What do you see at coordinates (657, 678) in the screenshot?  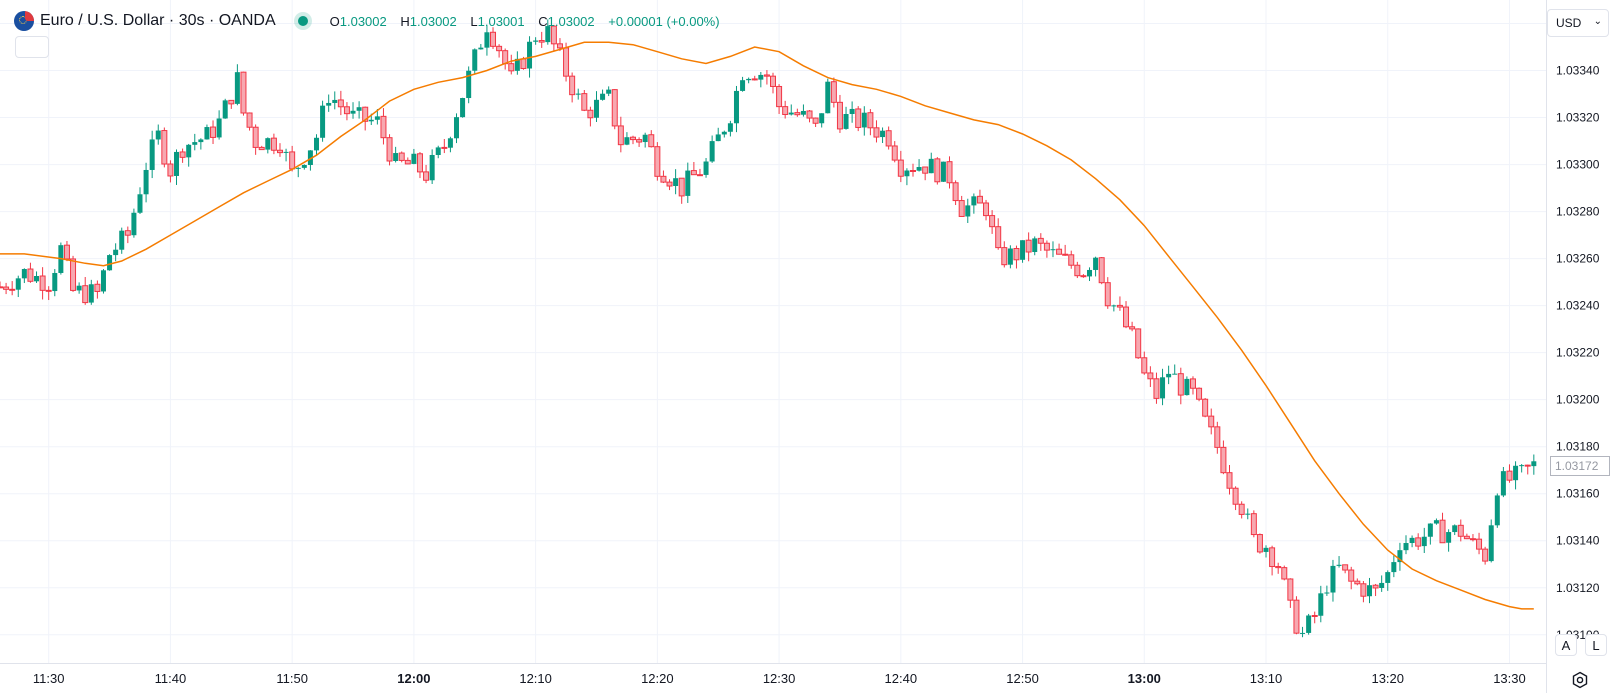 I see `x-tick-label: 12:20` at bounding box center [657, 678].